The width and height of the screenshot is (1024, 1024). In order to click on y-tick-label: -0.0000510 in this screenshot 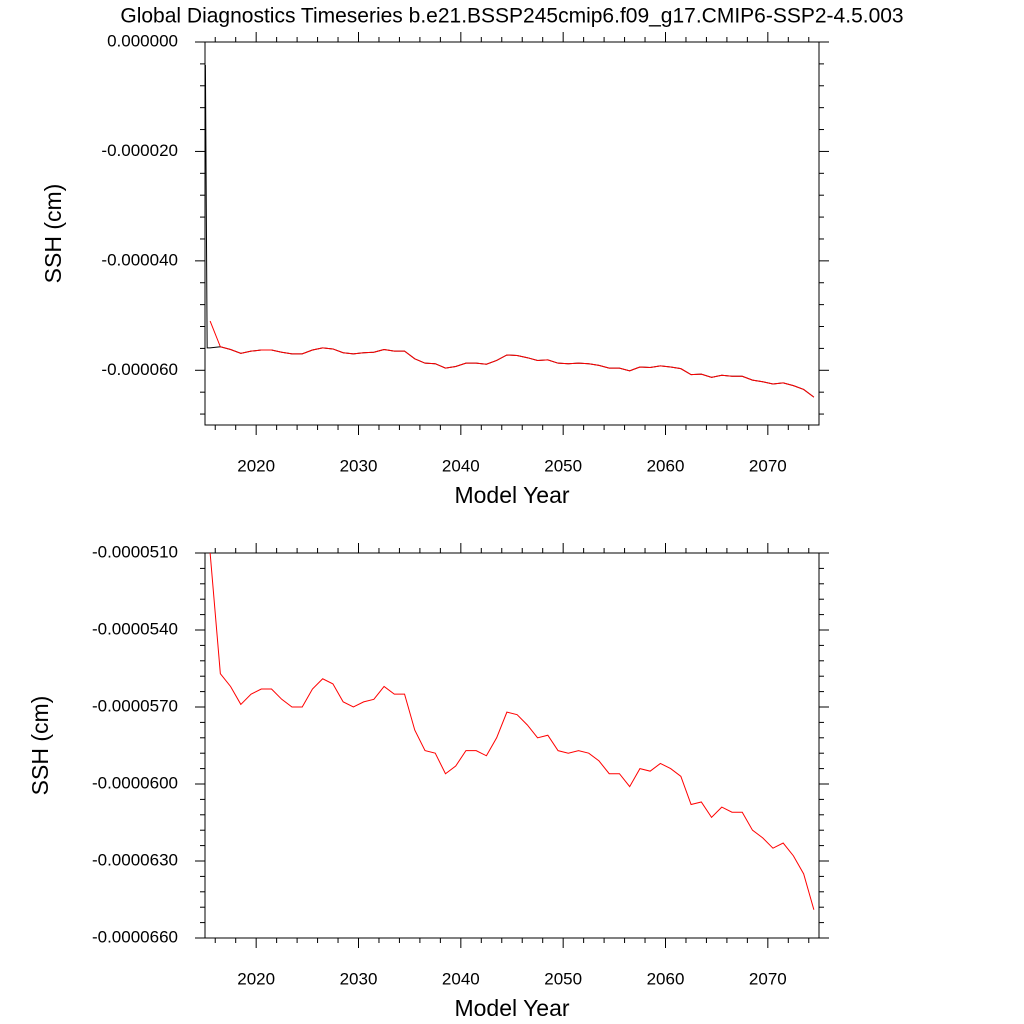, I will do `click(135, 551)`.